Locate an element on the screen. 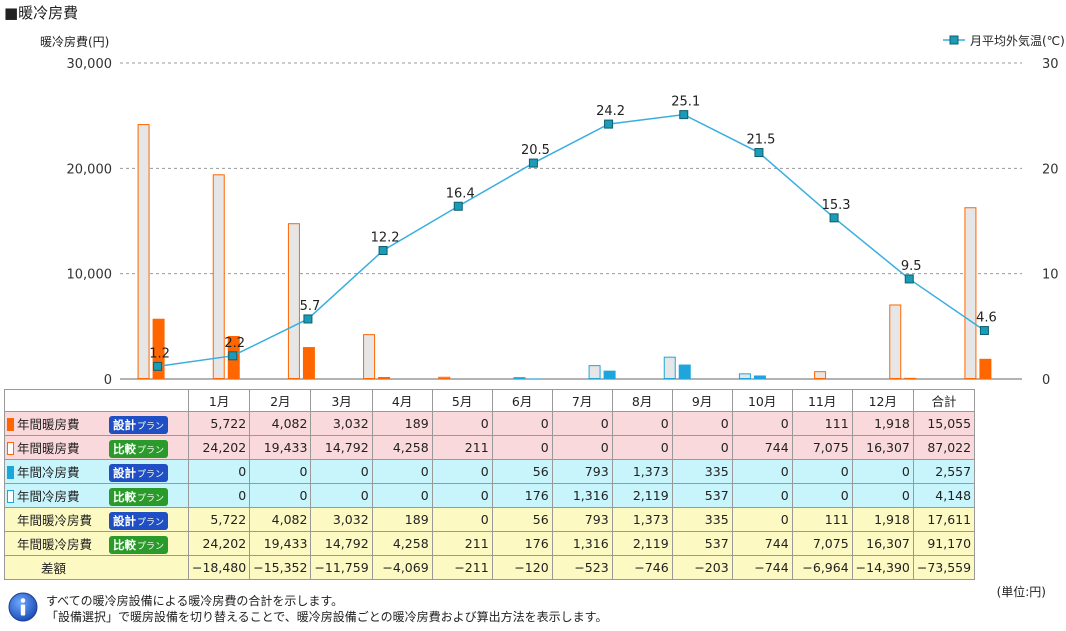  table-header-cell: 5月 is located at coordinates (462, 400).